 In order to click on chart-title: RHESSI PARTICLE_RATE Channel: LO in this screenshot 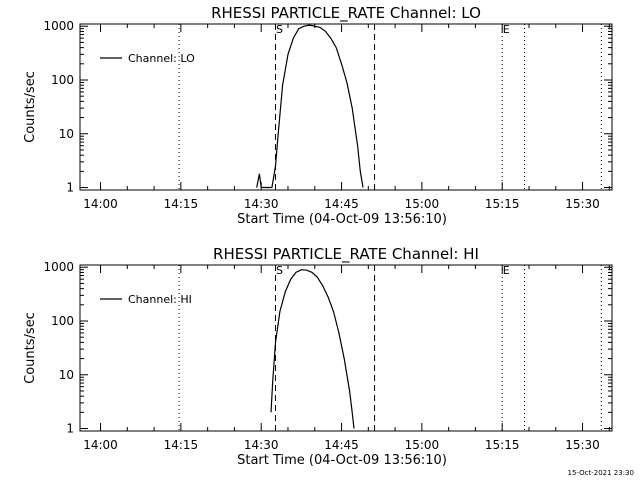, I will do `click(346, 13)`.